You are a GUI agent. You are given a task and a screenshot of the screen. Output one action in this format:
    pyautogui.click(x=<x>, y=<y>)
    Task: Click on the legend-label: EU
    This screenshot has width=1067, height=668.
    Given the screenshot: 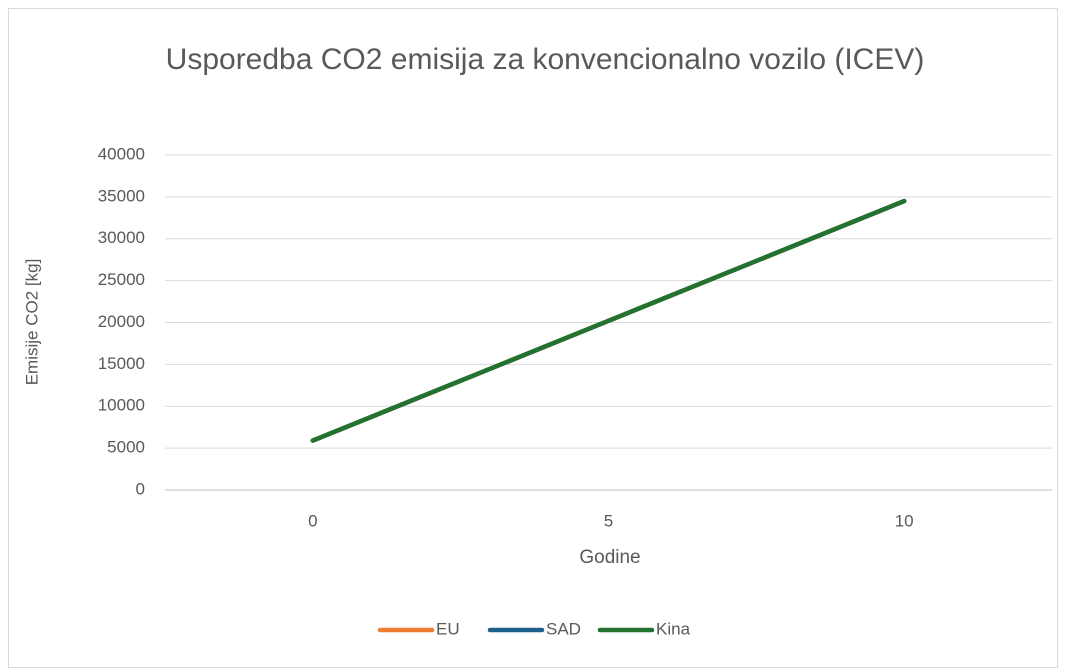 What is the action you would take?
    pyautogui.click(x=448, y=628)
    